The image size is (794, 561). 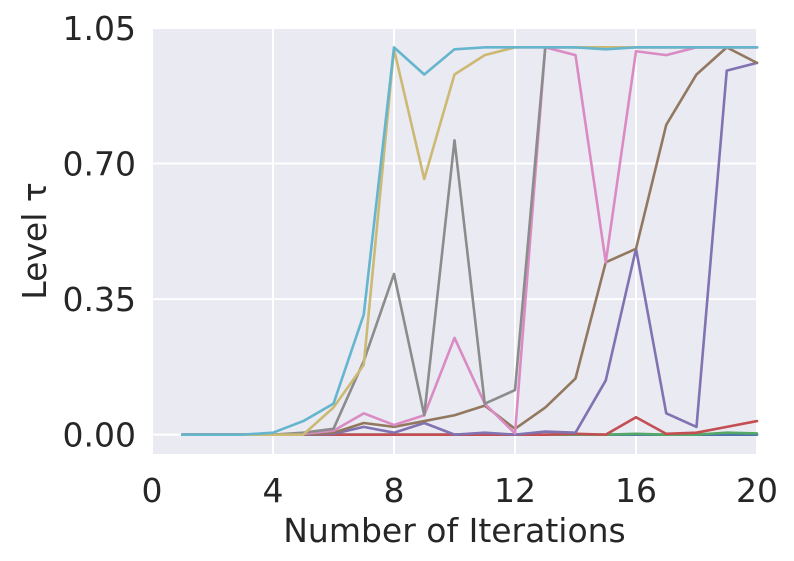 I want to click on y-tick-label: 0.00, so click(x=99, y=435).